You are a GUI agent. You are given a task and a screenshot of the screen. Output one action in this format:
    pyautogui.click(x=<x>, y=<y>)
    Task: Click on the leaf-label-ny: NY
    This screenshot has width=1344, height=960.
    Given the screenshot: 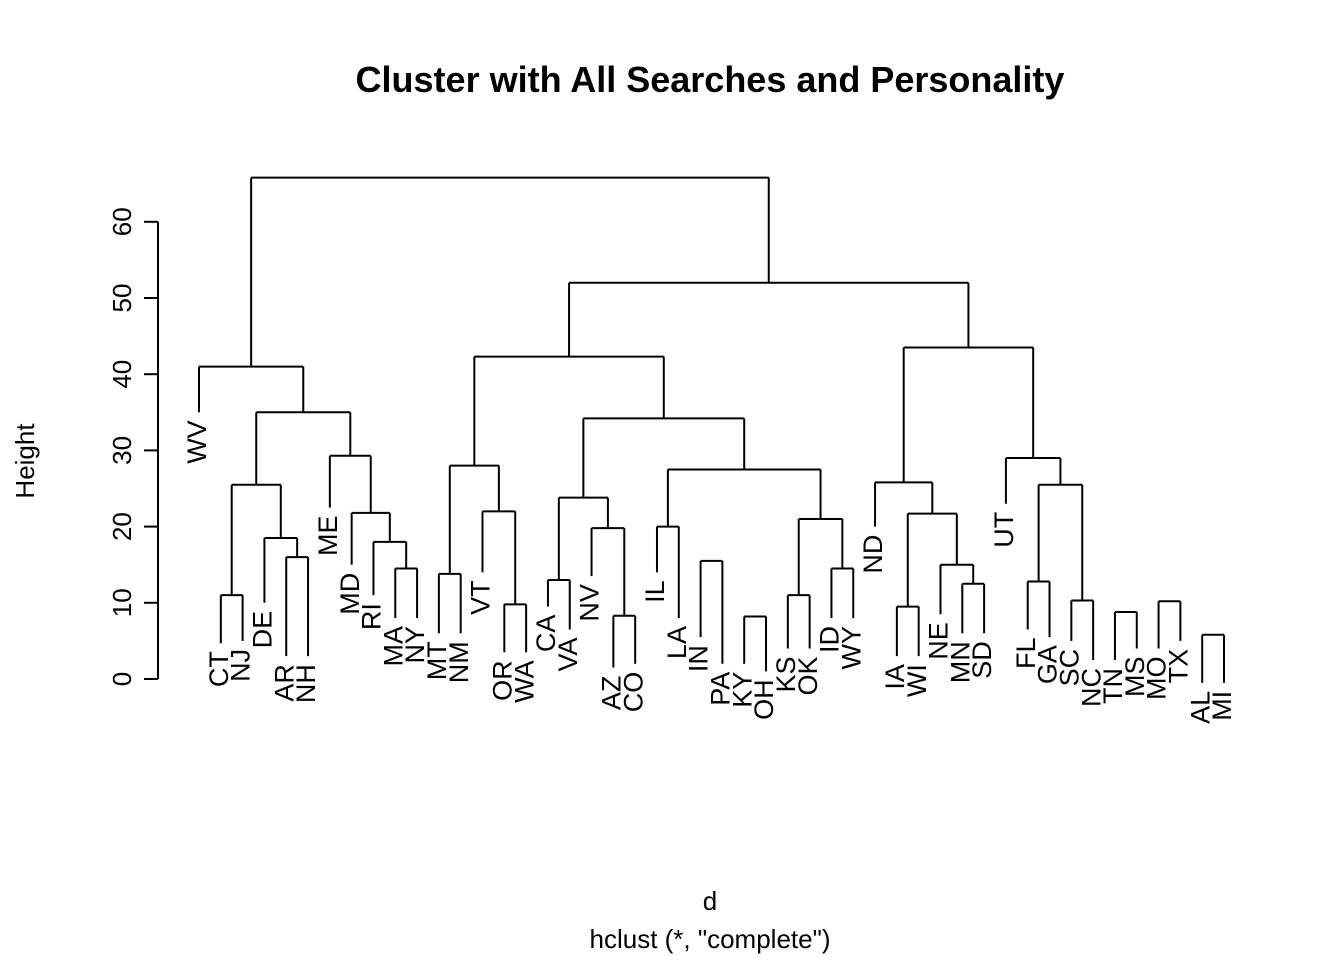 What is the action you would take?
    pyautogui.click(x=415, y=645)
    